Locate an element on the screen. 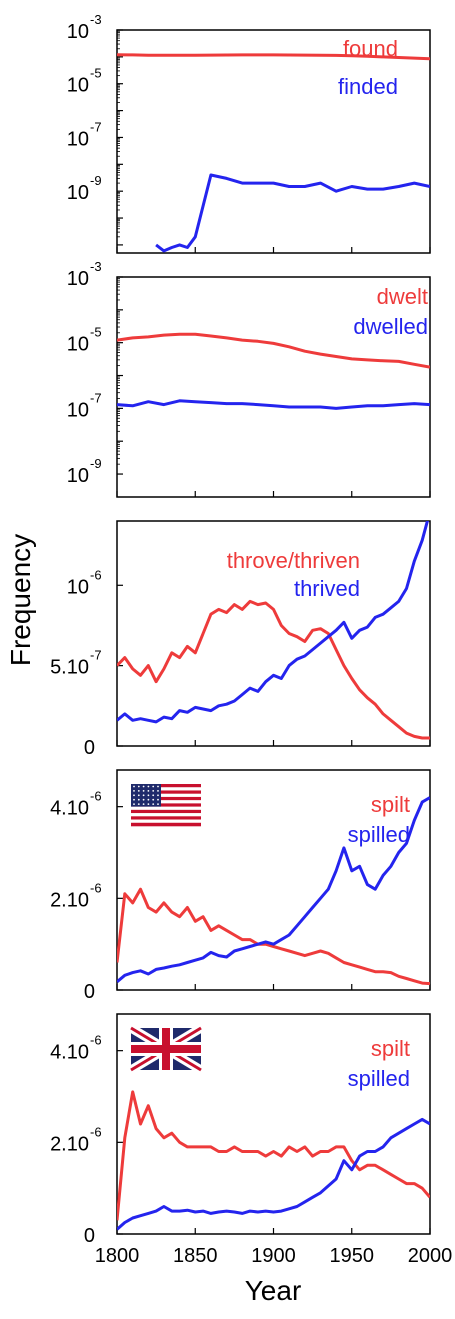 The height and width of the screenshot is (1319, 455). uk-flag-icon is located at coordinates (166, 1049).